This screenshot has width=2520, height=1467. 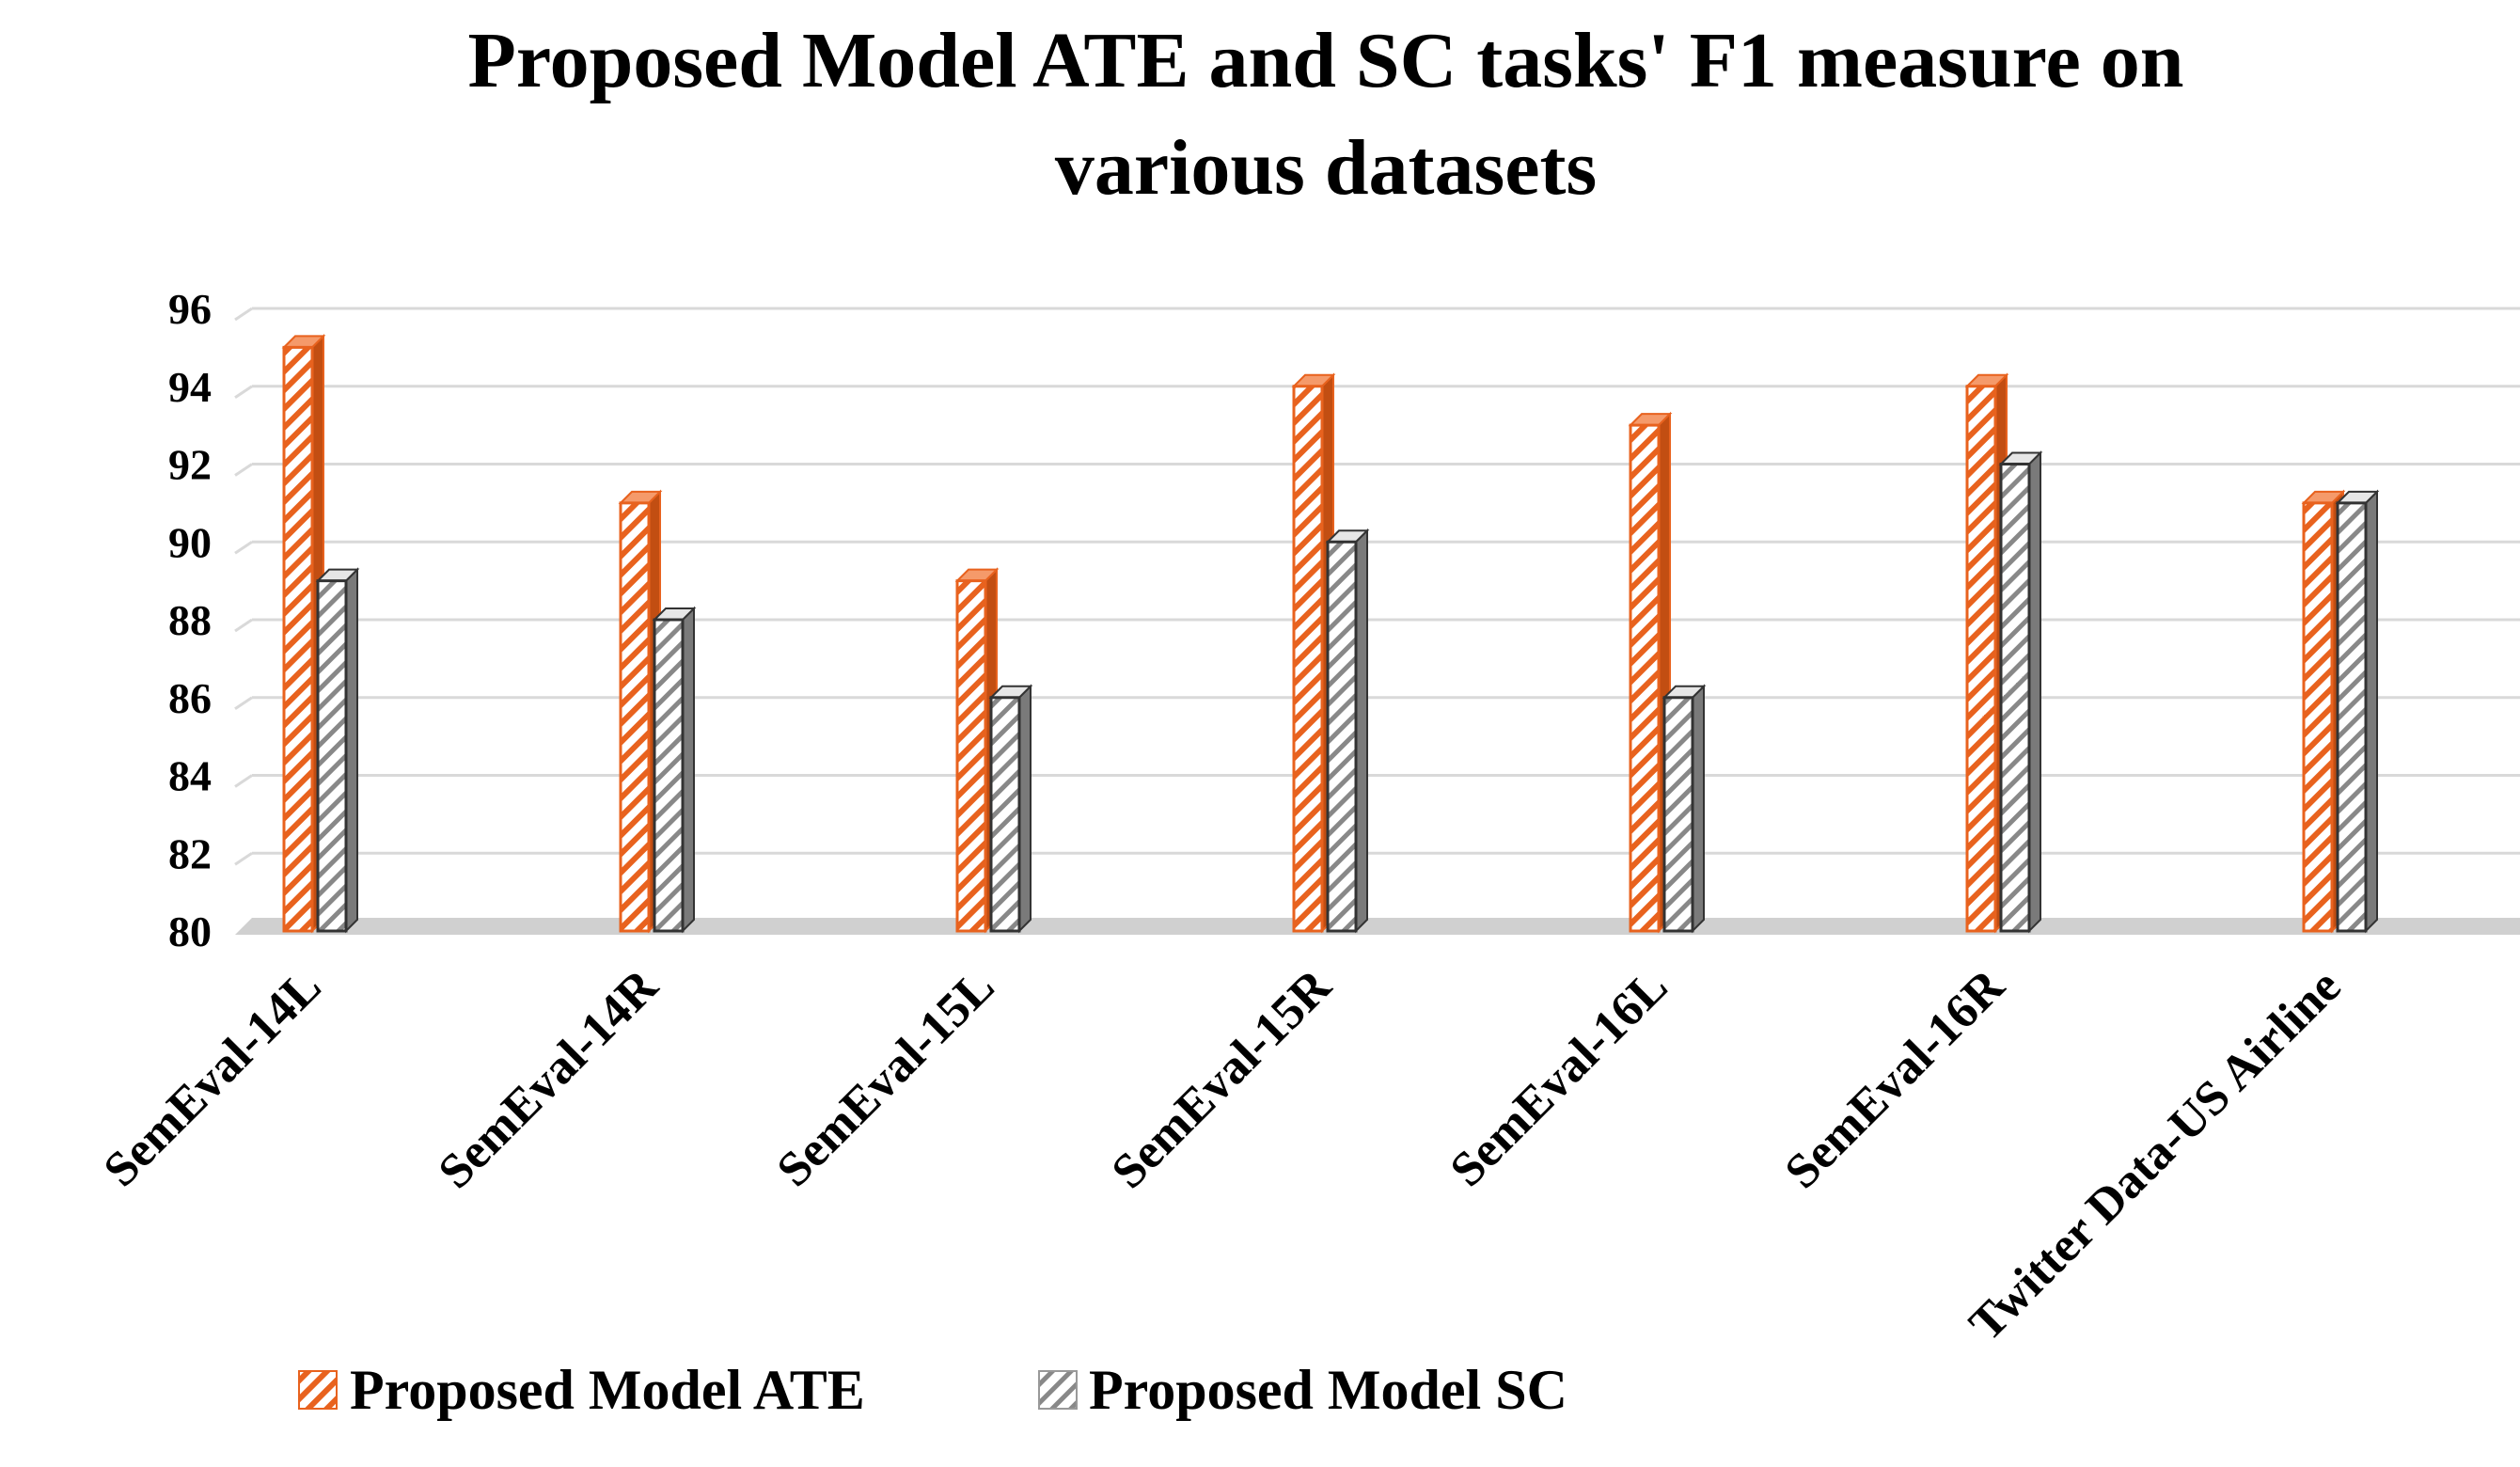 What do you see at coordinates (1559, 1078) in the screenshot?
I see `x-tick-label: SemEval-16L` at bounding box center [1559, 1078].